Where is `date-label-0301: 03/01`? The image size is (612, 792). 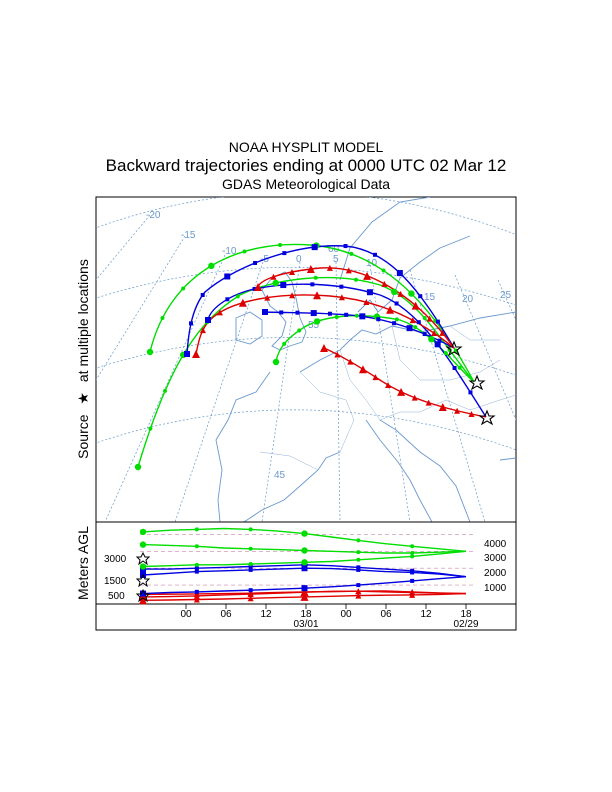
date-label-0301: 03/01 is located at coordinates (305, 624).